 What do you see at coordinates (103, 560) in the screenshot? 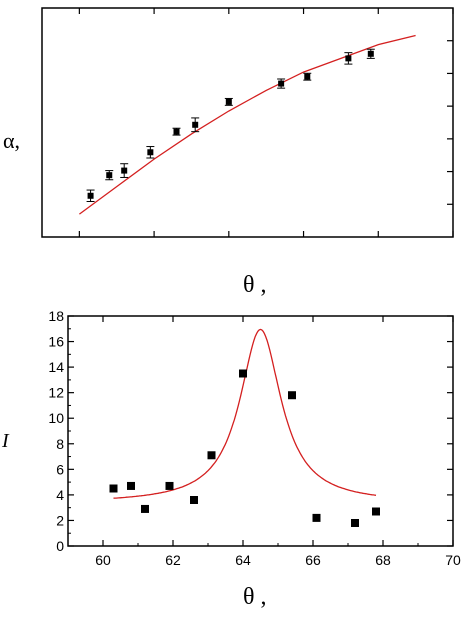
I see `bottom-x-tick-label: 60` at bounding box center [103, 560].